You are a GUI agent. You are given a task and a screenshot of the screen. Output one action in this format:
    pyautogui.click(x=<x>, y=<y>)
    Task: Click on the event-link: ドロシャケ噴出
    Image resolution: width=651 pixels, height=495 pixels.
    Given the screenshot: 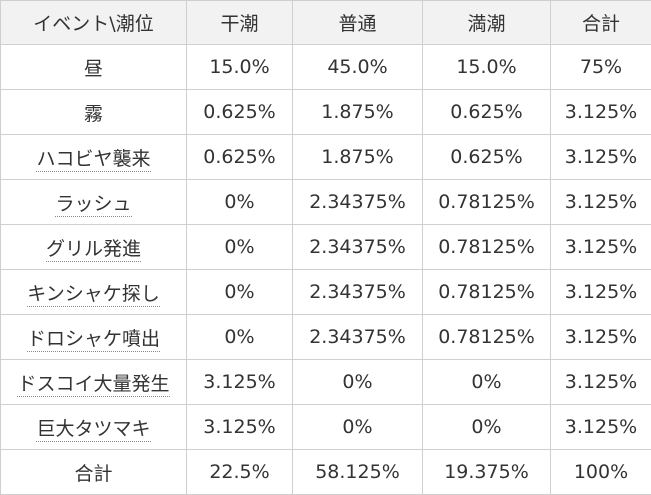 What is the action you would take?
    pyautogui.click(x=93, y=340)
    